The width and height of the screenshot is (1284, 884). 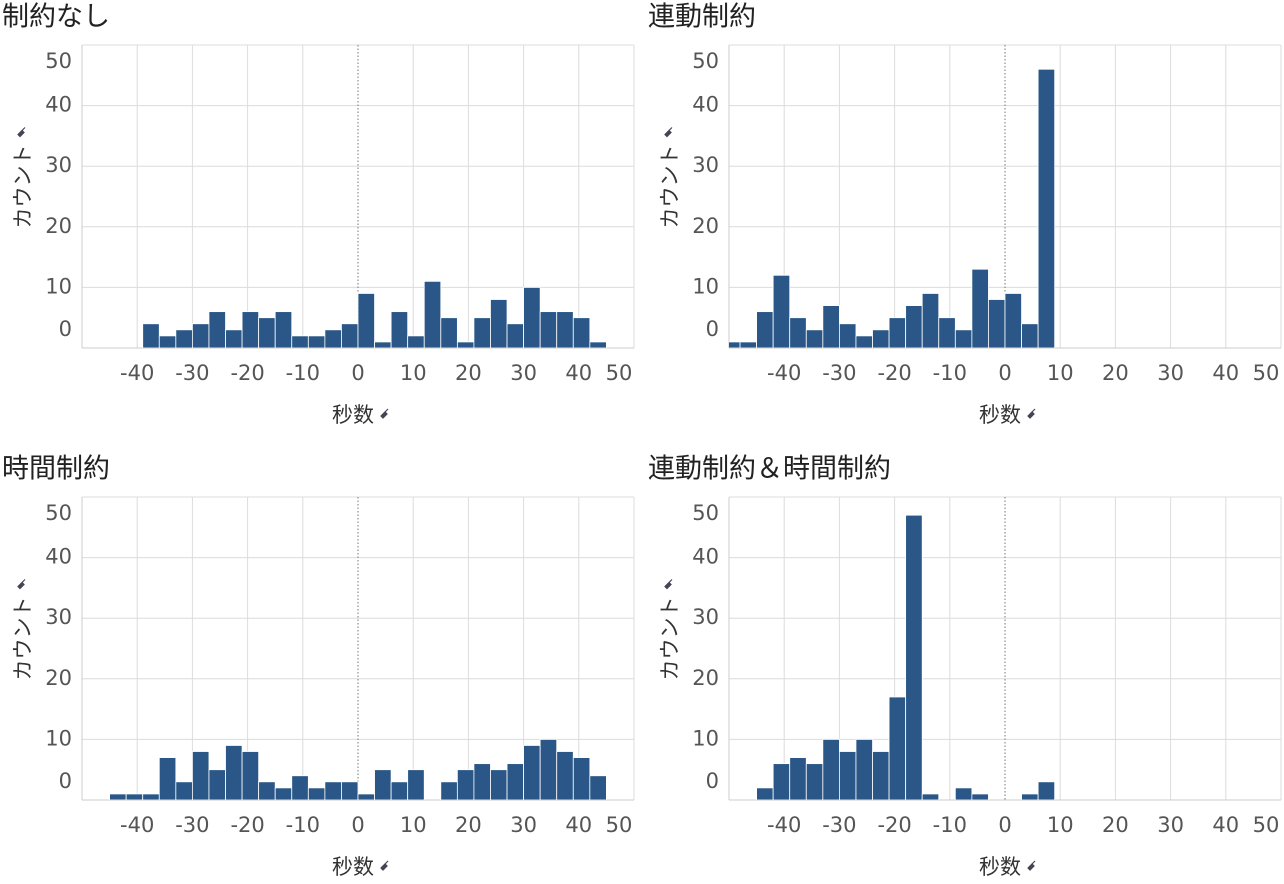 What do you see at coordinates (702, 17) in the screenshot?
I see `chart-title: 連動制約` at bounding box center [702, 17].